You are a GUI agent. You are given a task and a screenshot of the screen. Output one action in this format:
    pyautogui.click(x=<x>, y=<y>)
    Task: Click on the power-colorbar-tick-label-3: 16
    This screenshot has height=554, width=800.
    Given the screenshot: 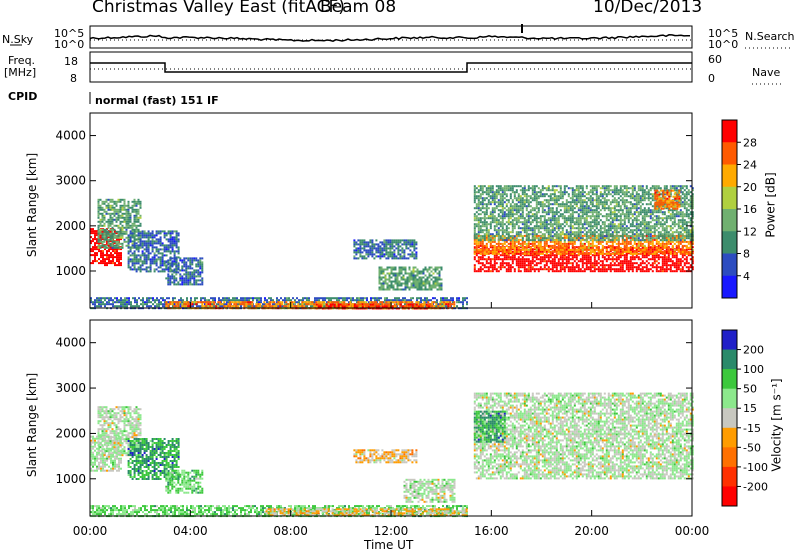 What is the action you would take?
    pyautogui.click(x=750, y=209)
    